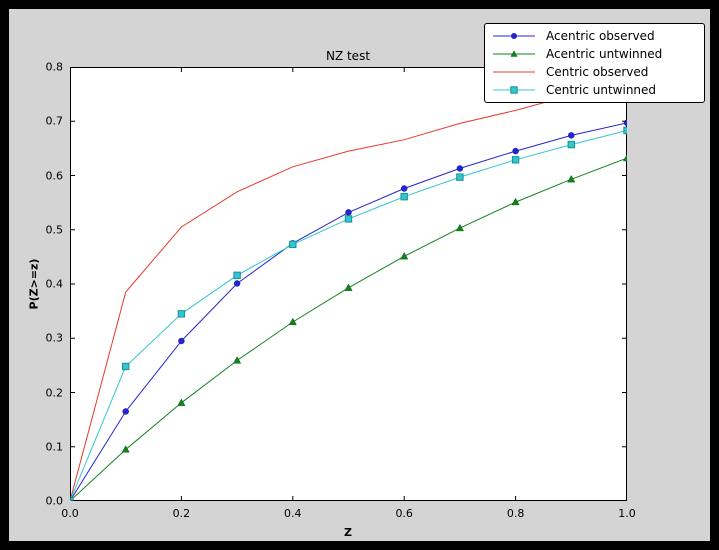 The height and width of the screenshot is (550, 719). Describe the element at coordinates (34, 284) in the screenshot. I see `y-axis-label: P(Z>=z)` at that location.